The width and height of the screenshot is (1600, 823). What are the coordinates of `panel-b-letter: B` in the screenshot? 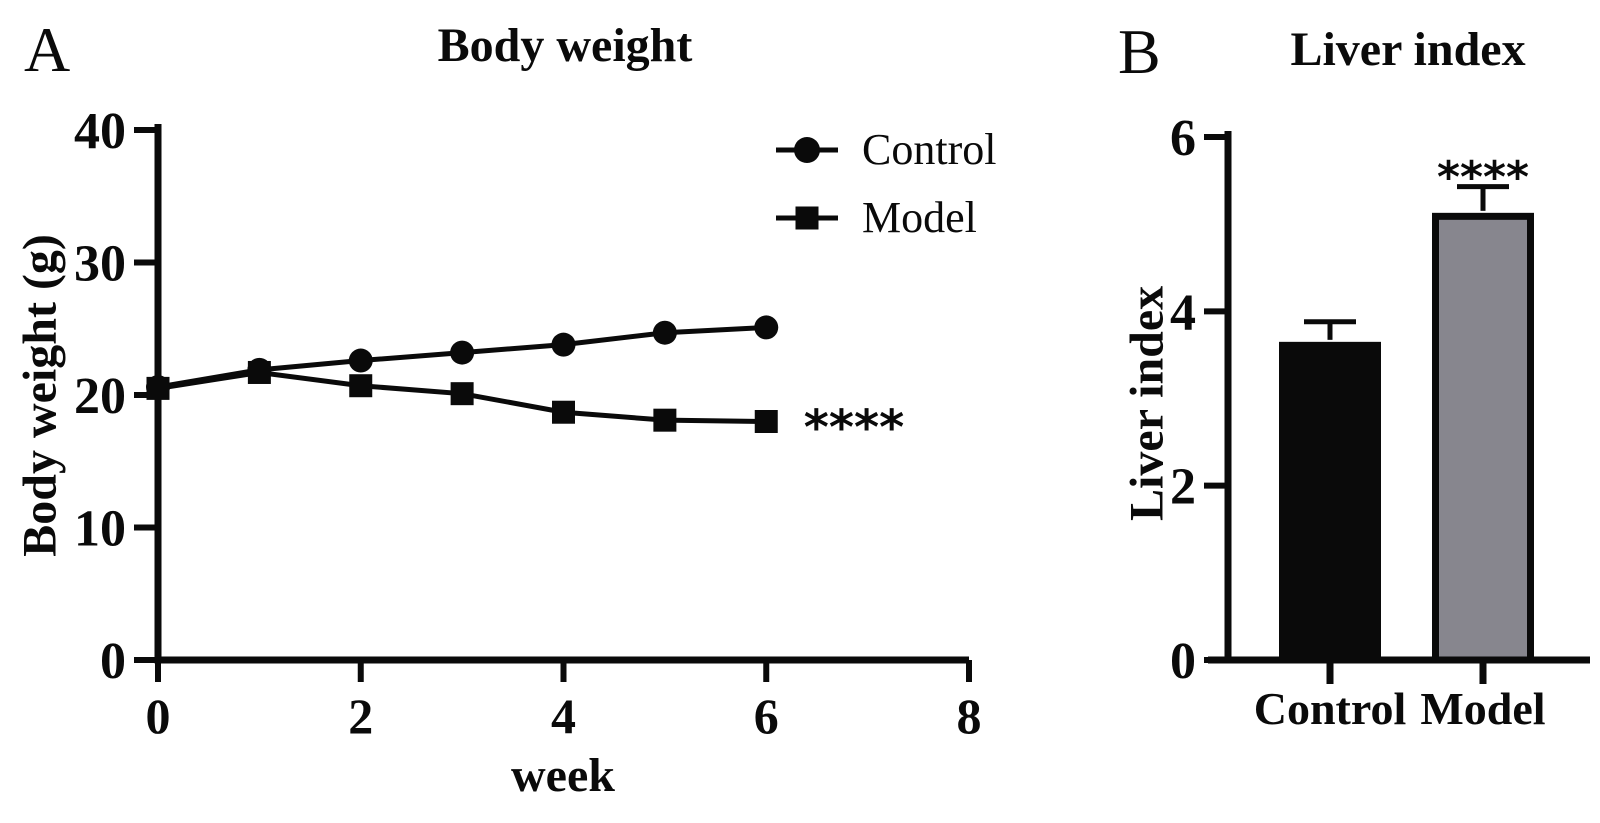 It's located at (1139, 51).